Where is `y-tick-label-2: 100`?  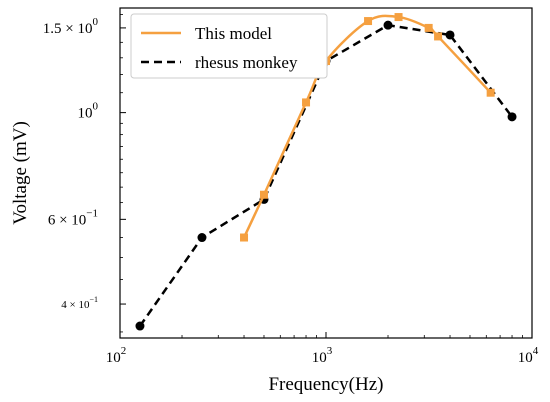
y-tick-label-2: 100 is located at coordinates (88, 111).